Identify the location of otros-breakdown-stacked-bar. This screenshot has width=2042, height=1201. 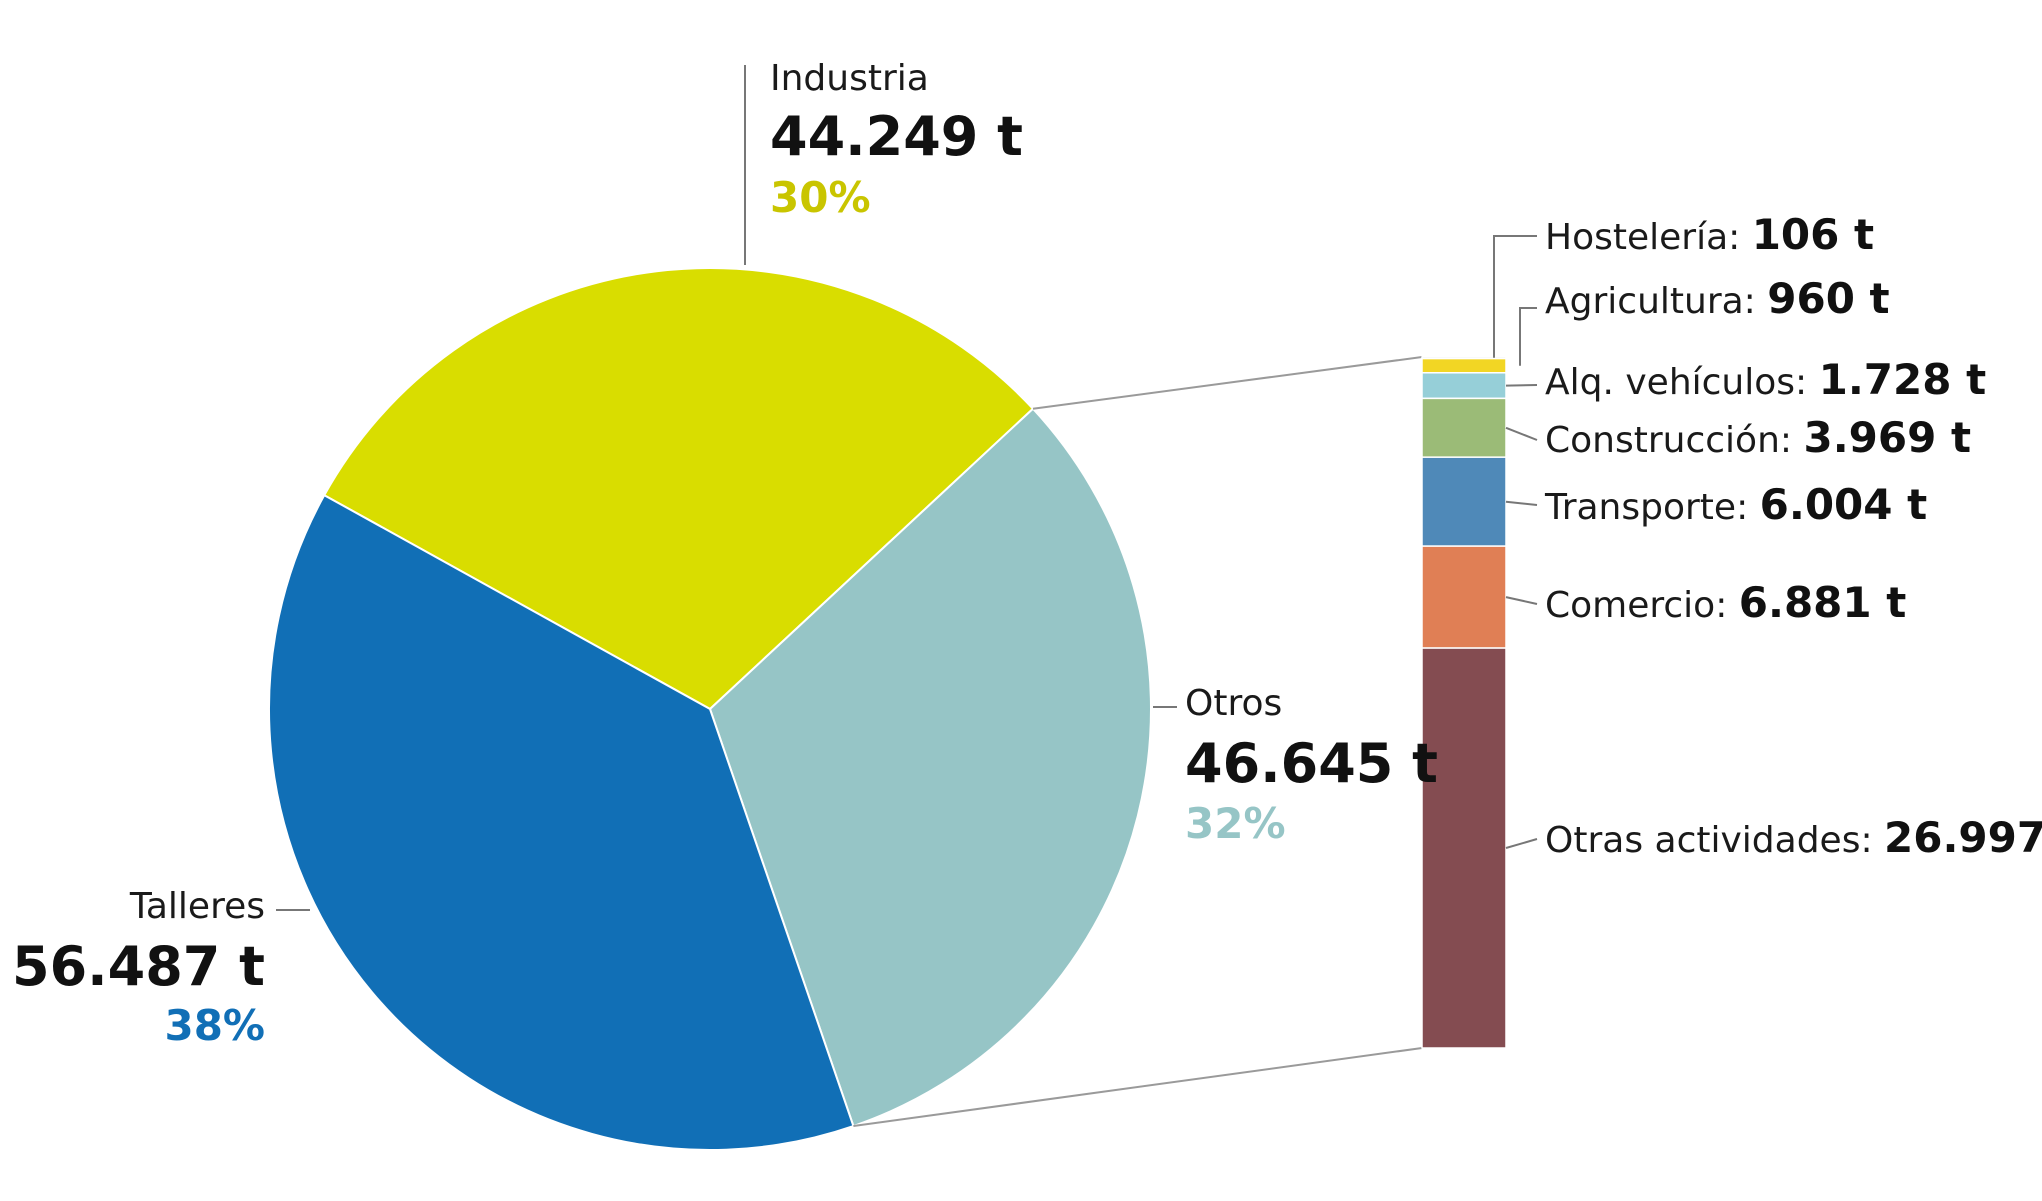
(1464, 702).